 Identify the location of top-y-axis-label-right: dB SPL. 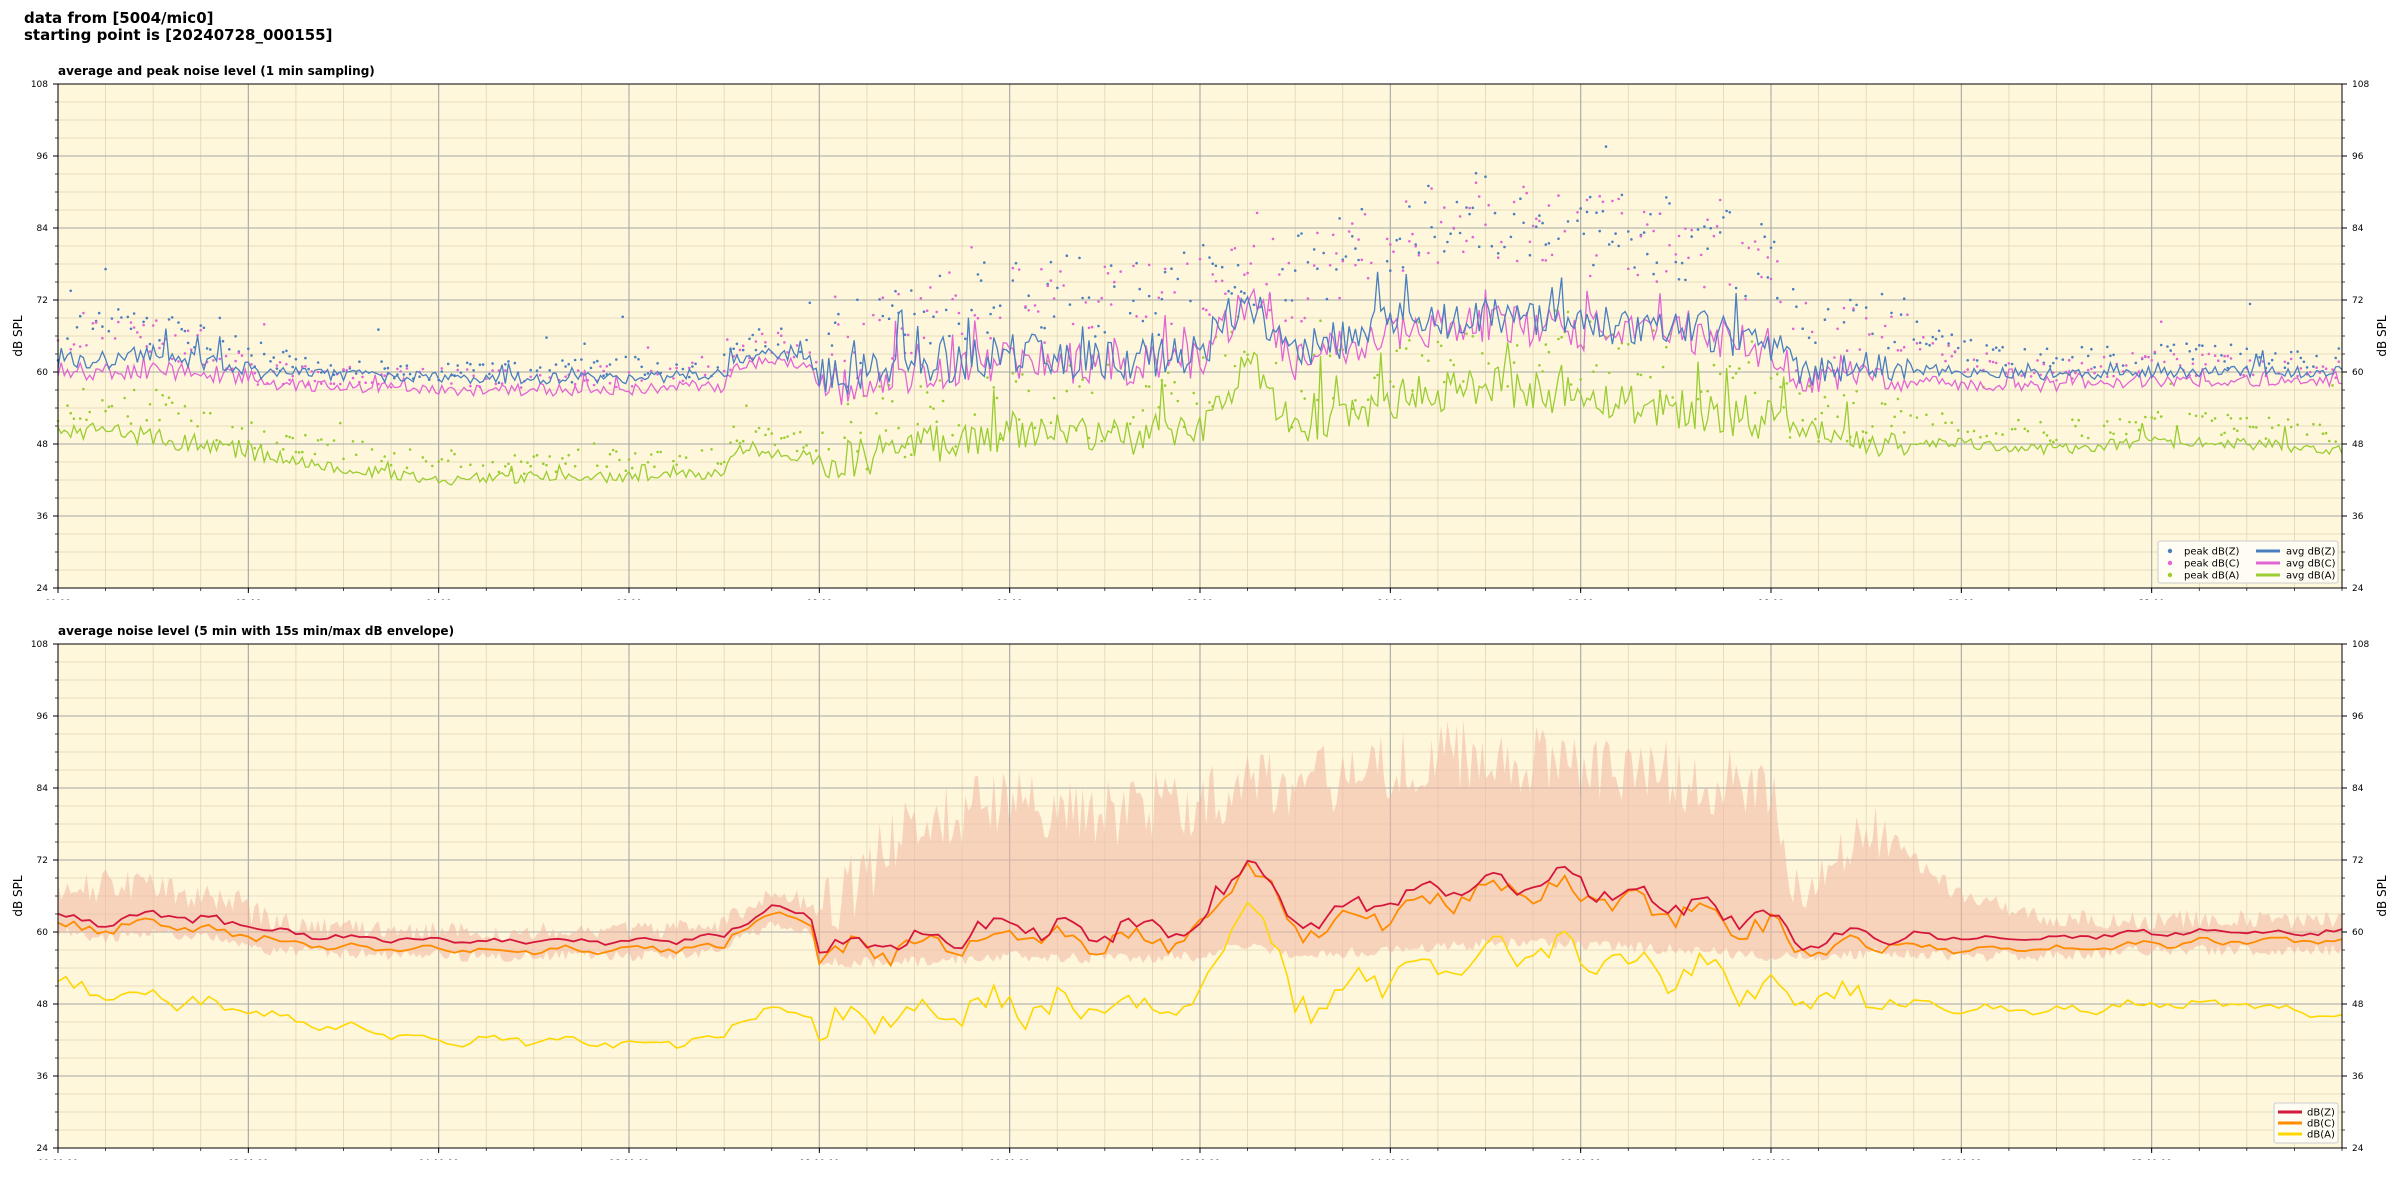
(2382, 336).